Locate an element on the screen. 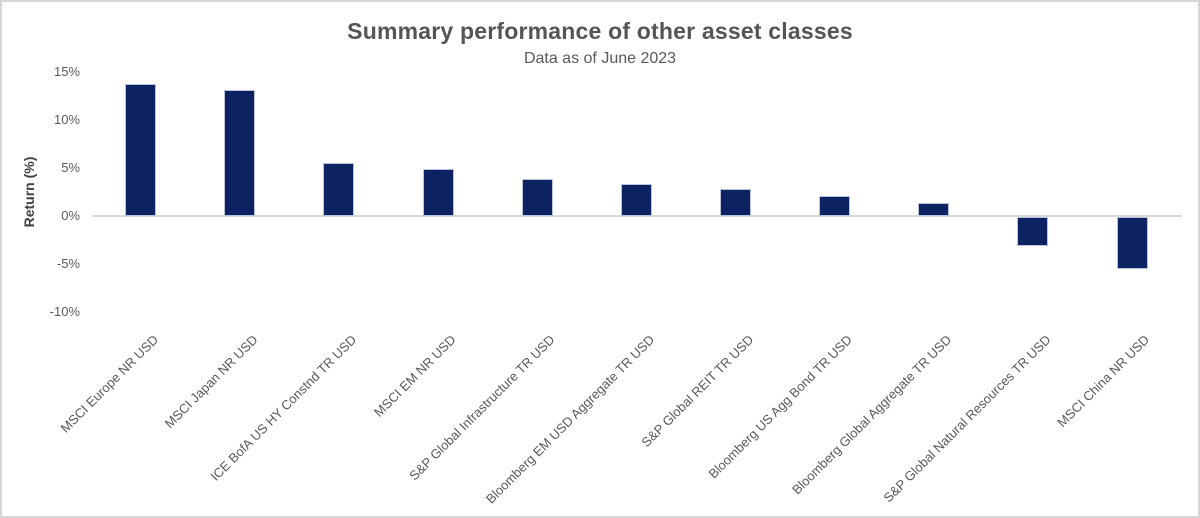 The image size is (1200, 518). y-tick-label: -10% is located at coordinates (64, 312).